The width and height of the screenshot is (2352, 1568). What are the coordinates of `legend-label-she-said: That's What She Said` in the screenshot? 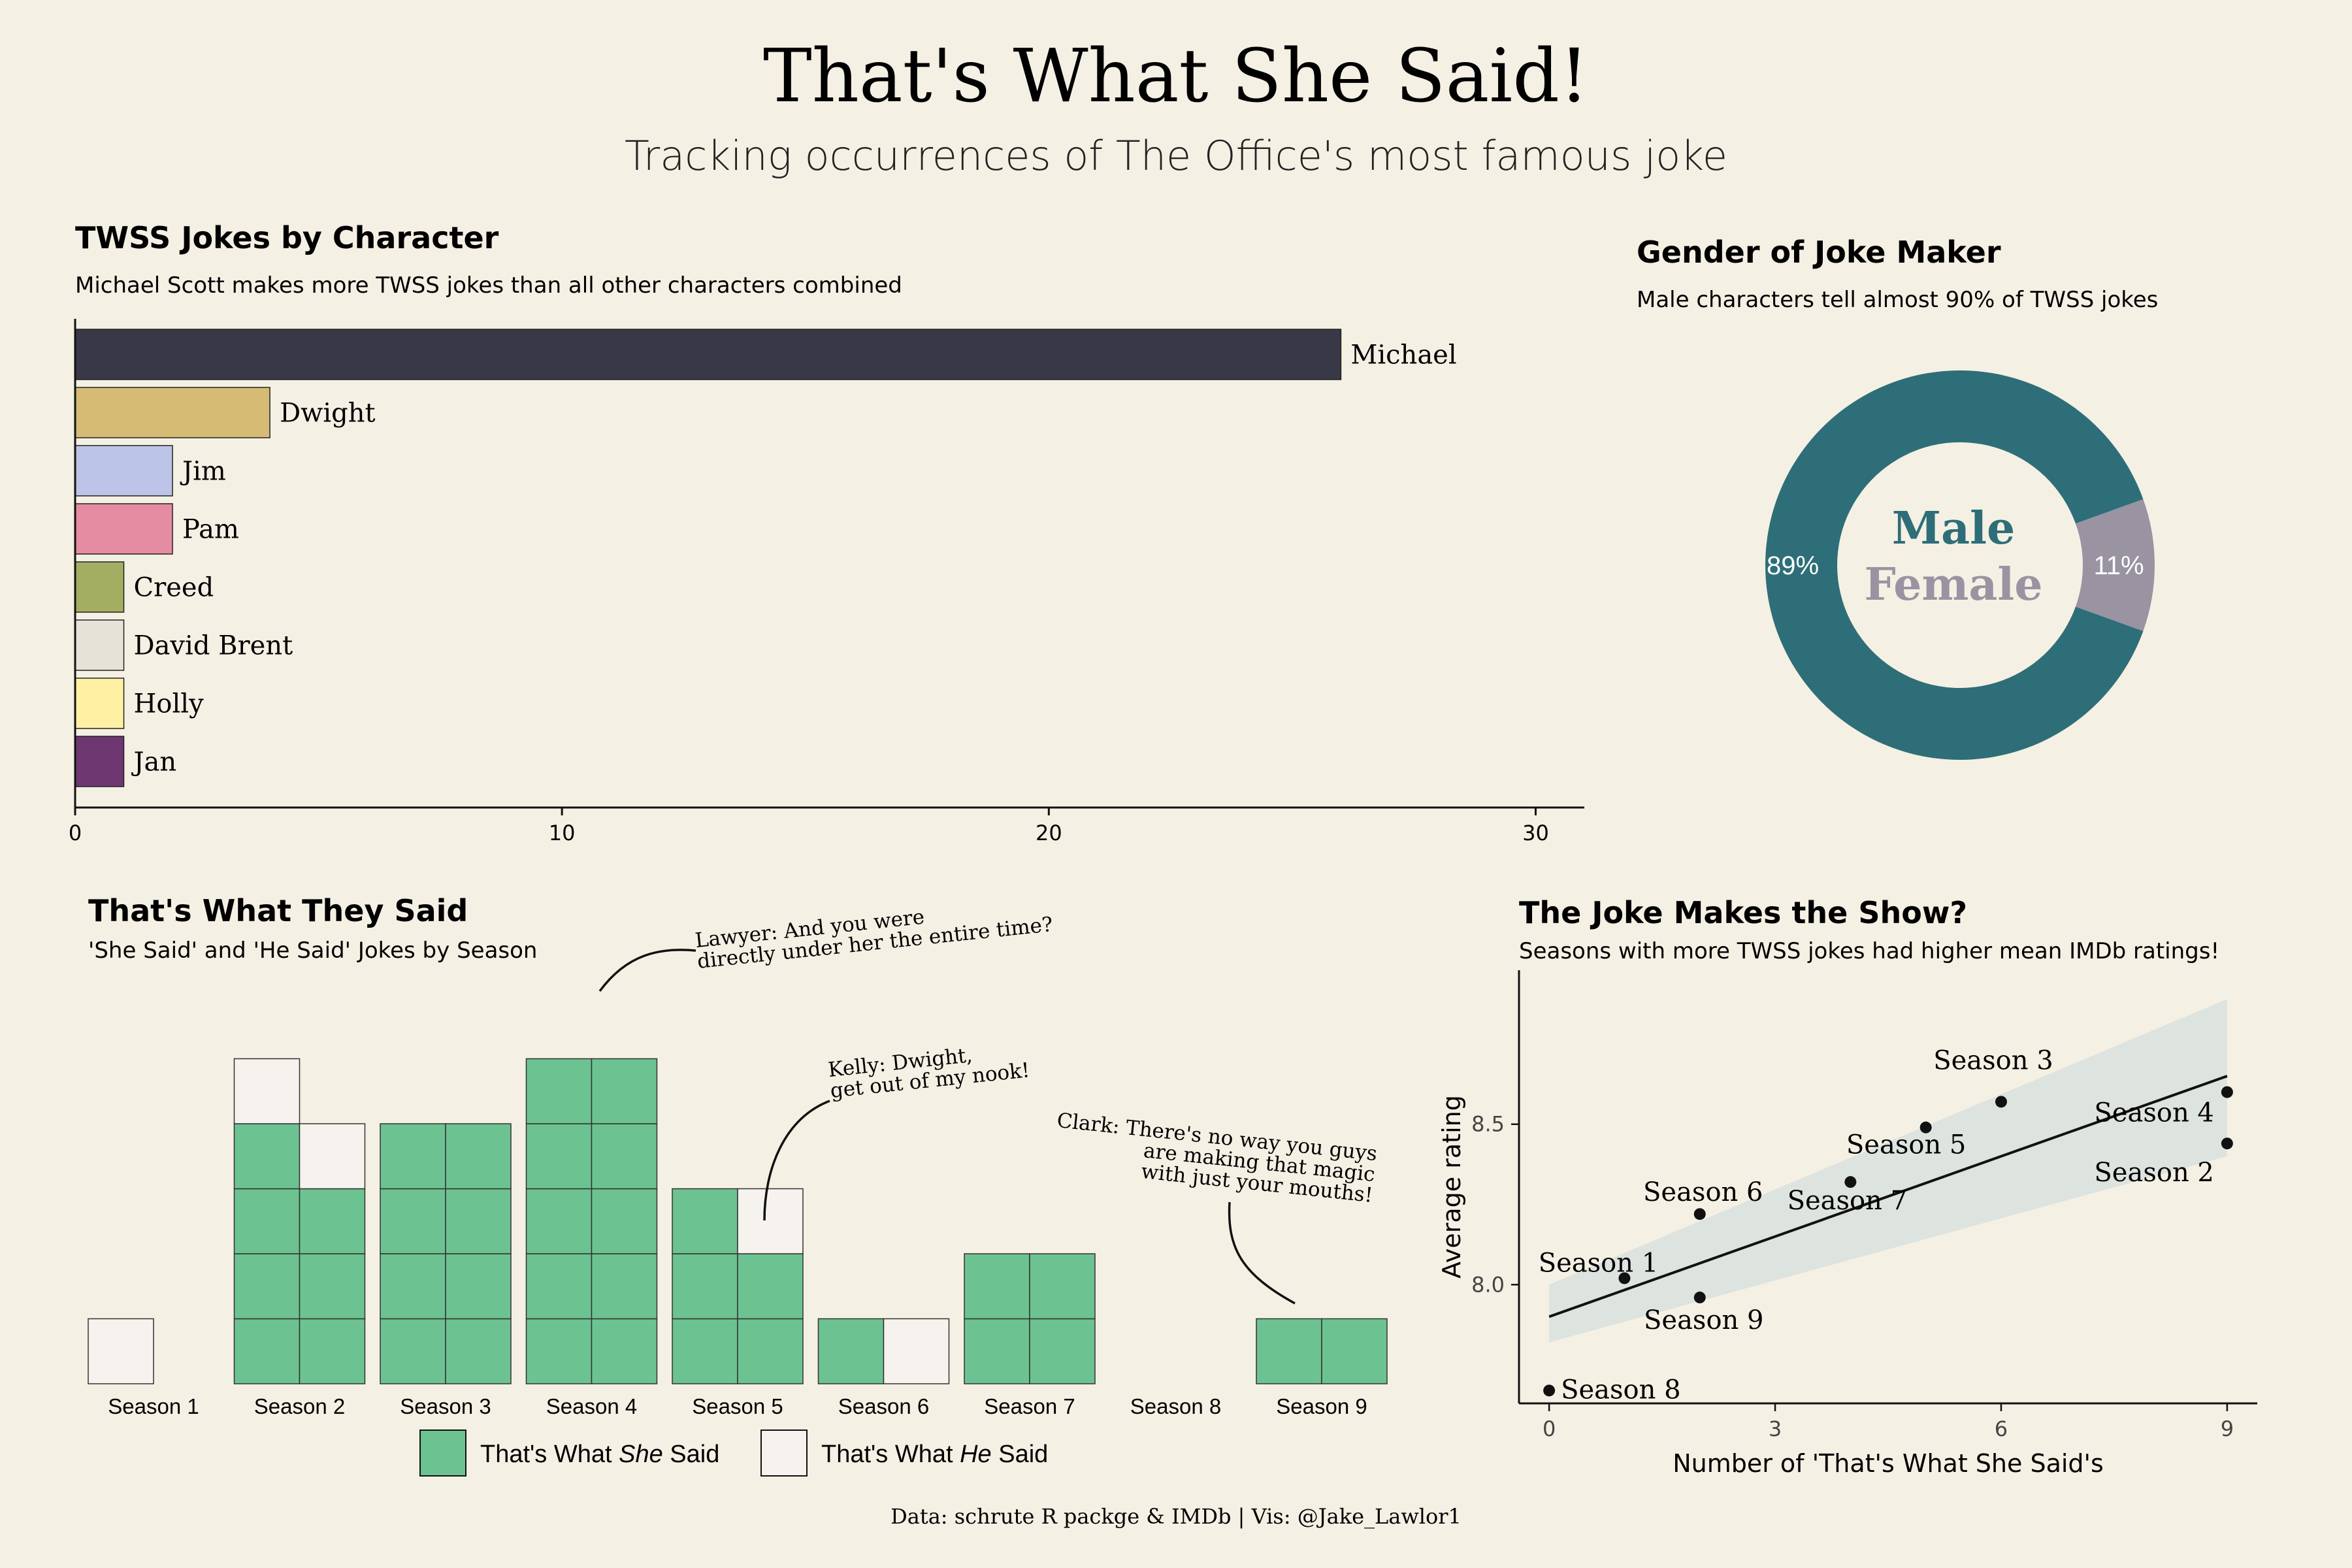 It's located at (599, 1454).